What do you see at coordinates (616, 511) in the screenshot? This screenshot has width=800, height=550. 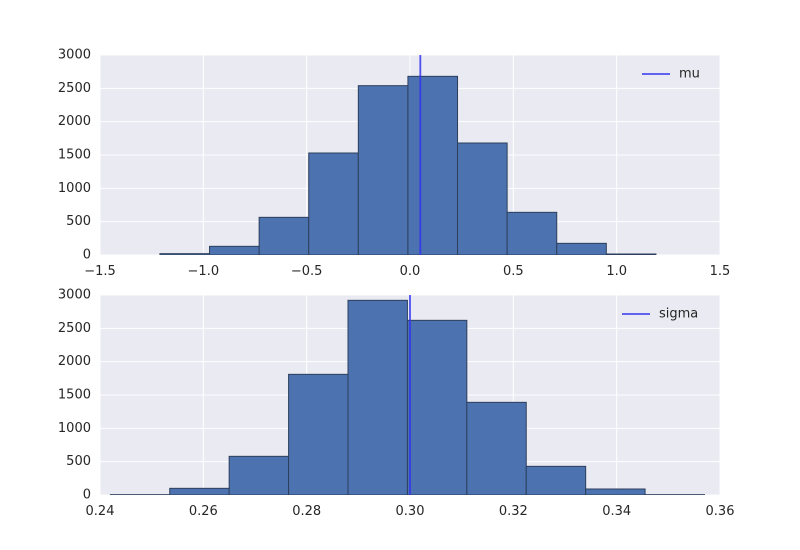 I see `sigma-x-tick-label: 0.34` at bounding box center [616, 511].